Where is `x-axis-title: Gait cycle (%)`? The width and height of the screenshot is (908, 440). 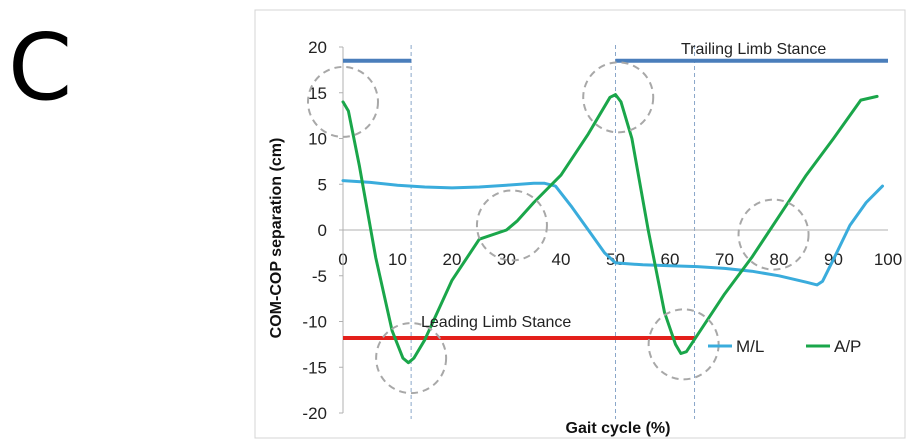
x-axis-title: Gait cycle (%) is located at coordinates (618, 428).